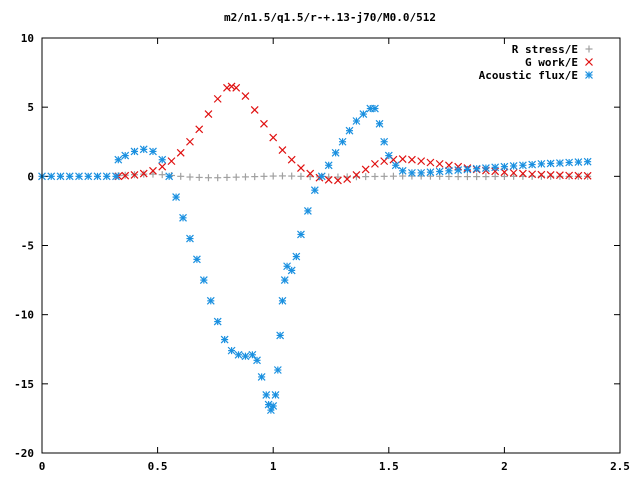  Describe the element at coordinates (30, 107) in the screenshot. I see `y-tick-label: 5` at that location.